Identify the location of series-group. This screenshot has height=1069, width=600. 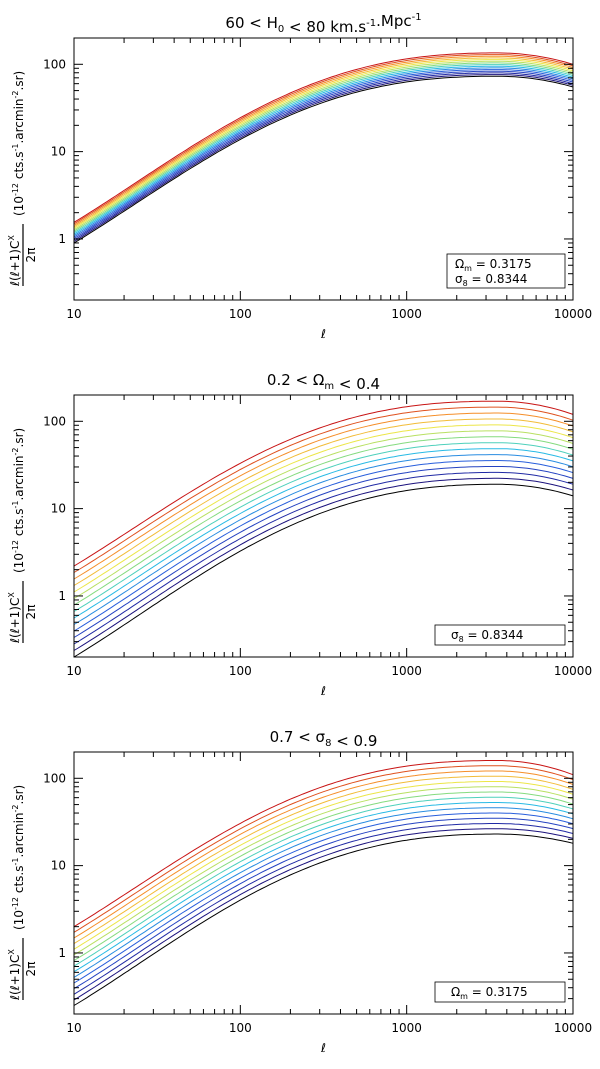
(323, 148).